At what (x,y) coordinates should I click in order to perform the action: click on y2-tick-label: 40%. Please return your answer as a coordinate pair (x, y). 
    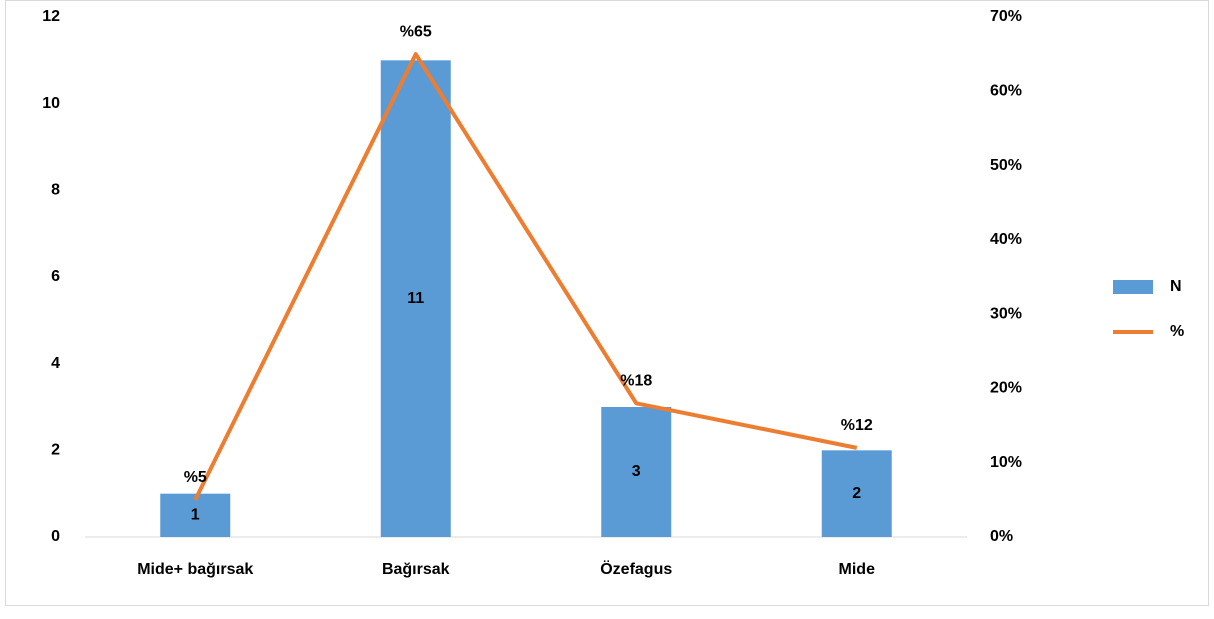
    Looking at the image, I should click on (1006, 239).